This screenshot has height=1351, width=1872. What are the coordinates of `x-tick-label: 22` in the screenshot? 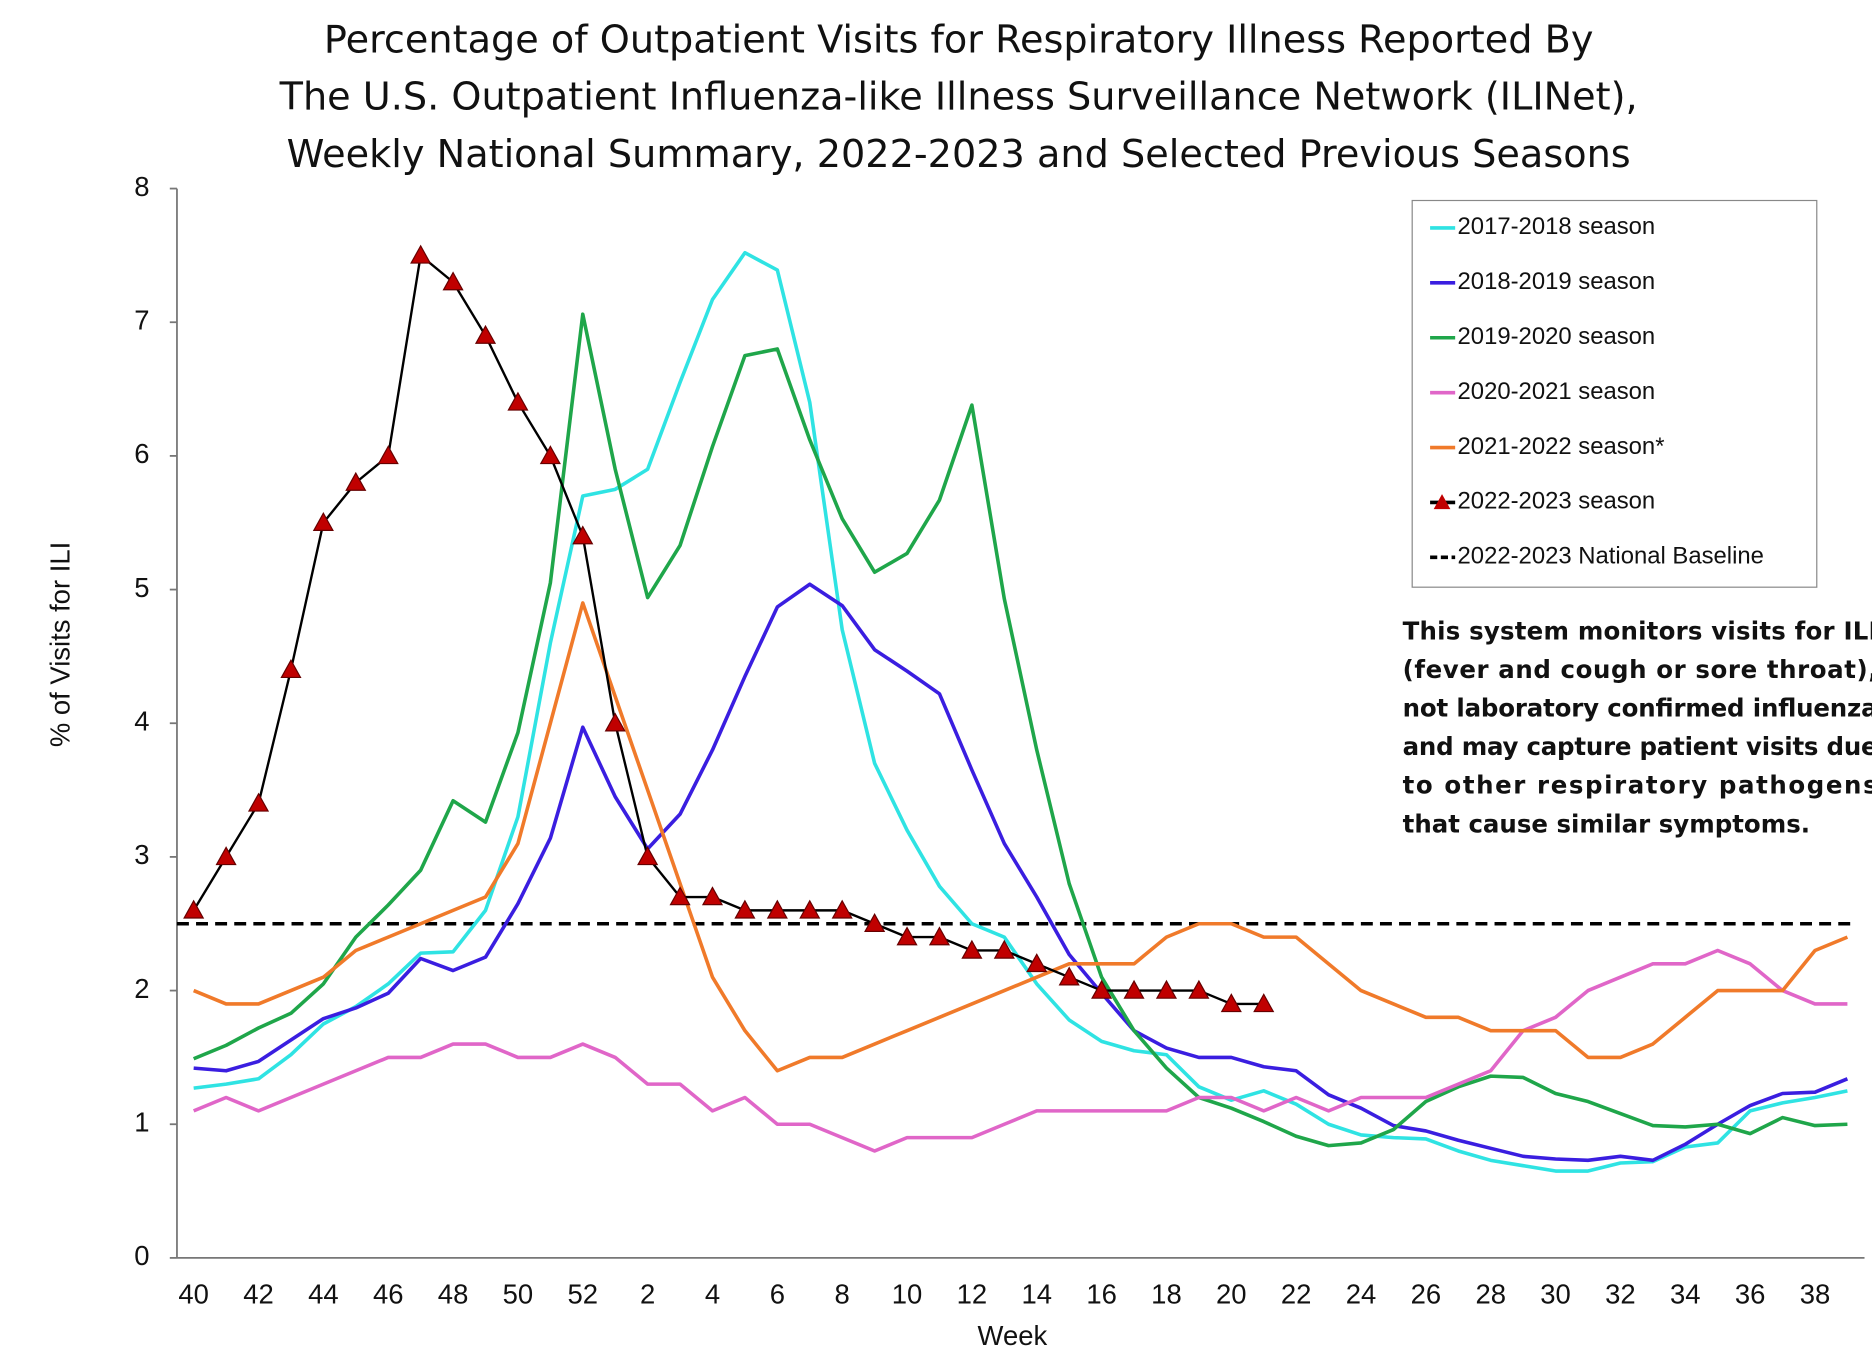 It's located at (1296, 1293).